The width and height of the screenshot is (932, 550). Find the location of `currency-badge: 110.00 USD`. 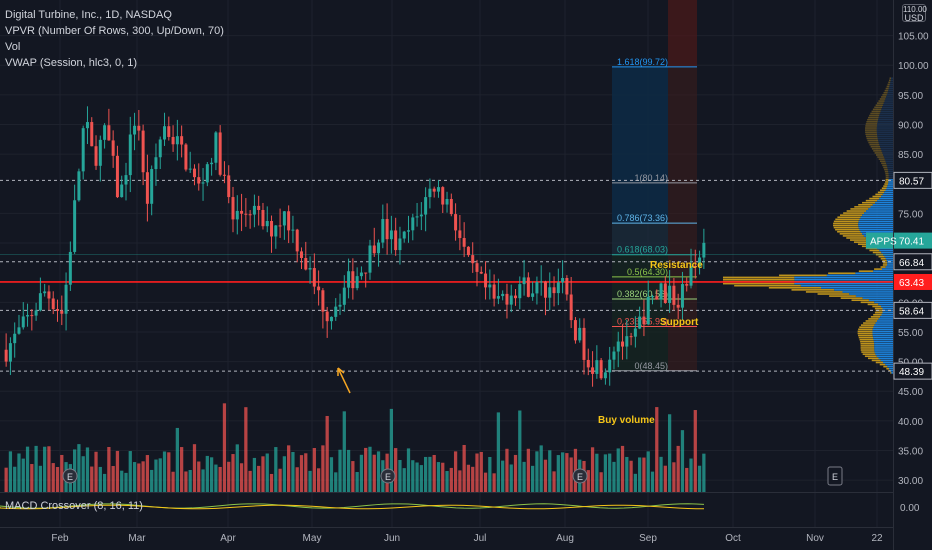

currency-badge: 110.00 USD is located at coordinates (914, 13).